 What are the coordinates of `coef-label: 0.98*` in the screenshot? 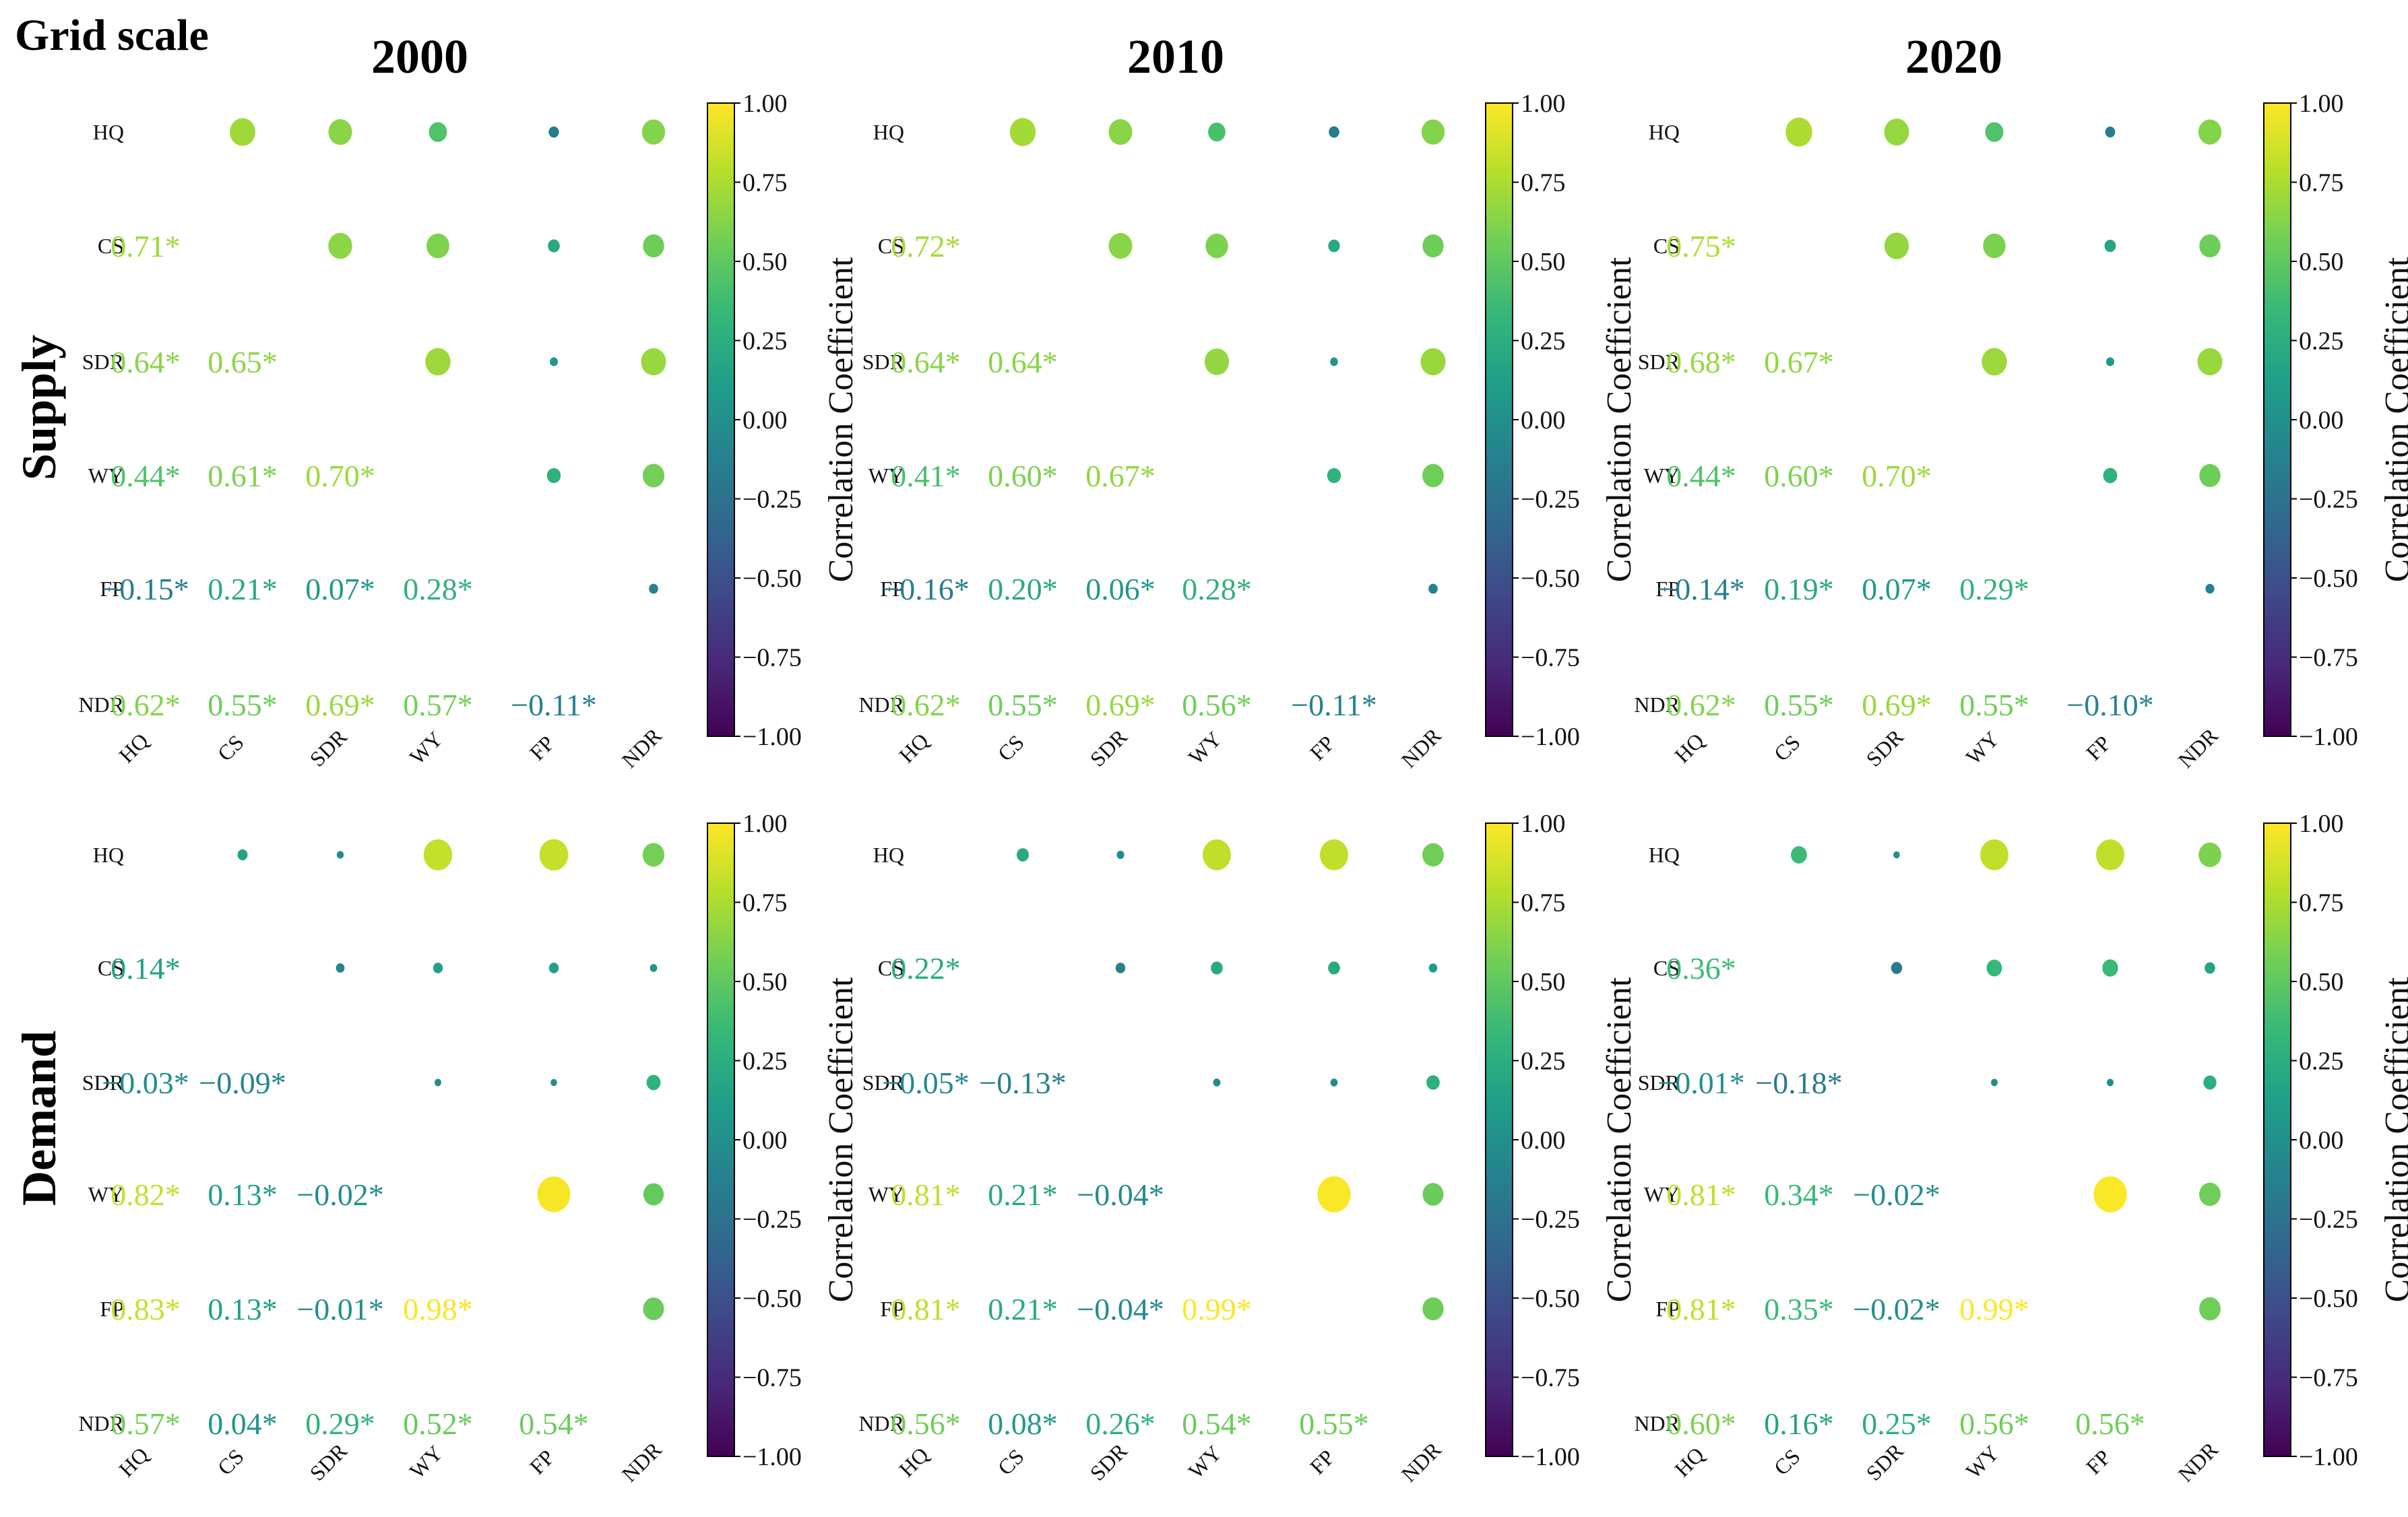 It's located at (438, 1309).